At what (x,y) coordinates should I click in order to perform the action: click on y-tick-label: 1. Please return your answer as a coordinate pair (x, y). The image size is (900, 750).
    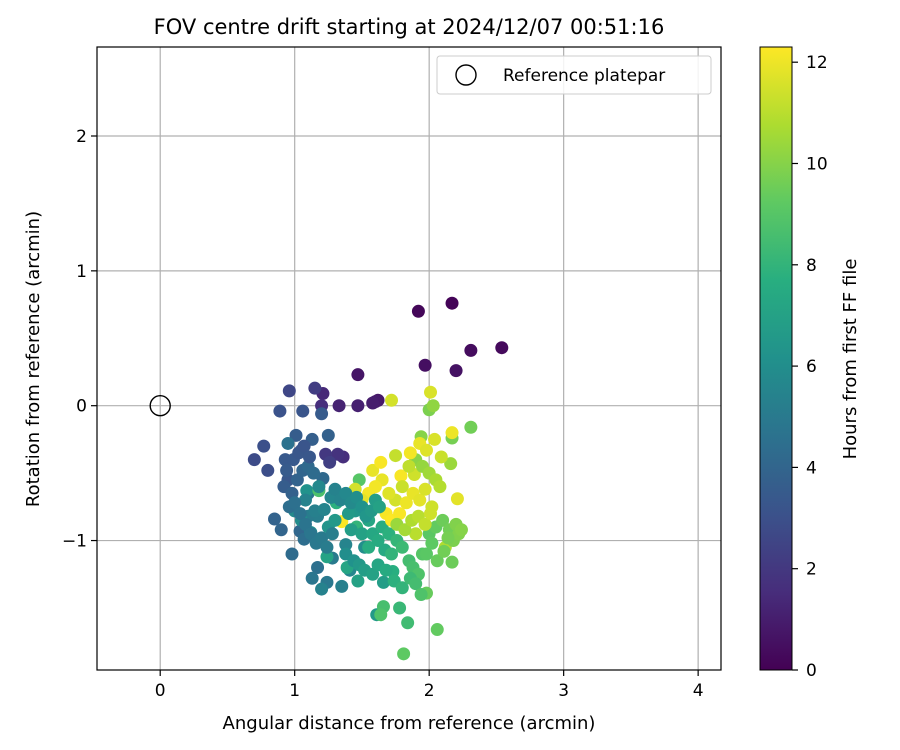
    Looking at the image, I should click on (81, 272).